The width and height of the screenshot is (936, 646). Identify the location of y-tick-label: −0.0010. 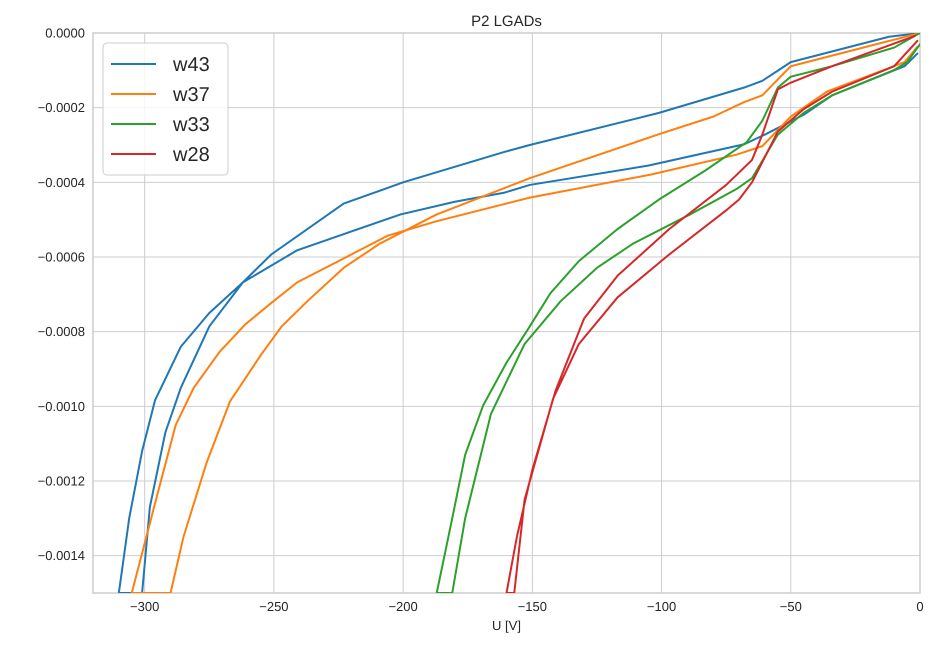
(61, 406).